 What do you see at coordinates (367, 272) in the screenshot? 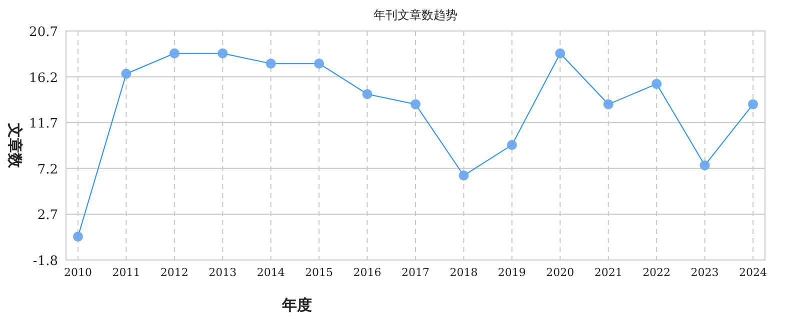
I see `x-tick-label: 2016` at bounding box center [367, 272].